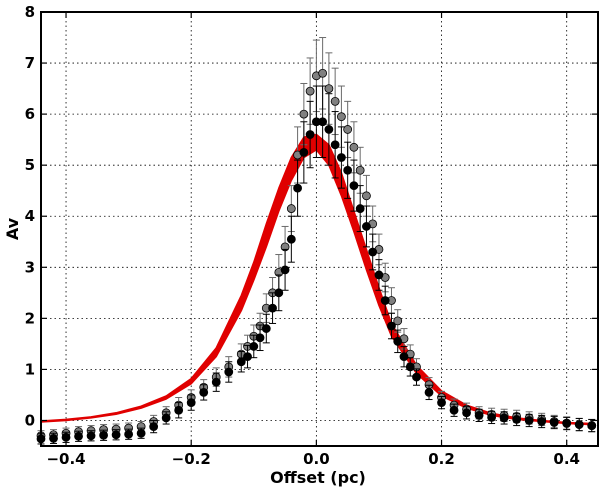 Image resolution: width=600 pixels, height=488 pixels. I want to click on y-tick-labels: 0 1 2 3 4 5 6 7 8, so click(30, 216).